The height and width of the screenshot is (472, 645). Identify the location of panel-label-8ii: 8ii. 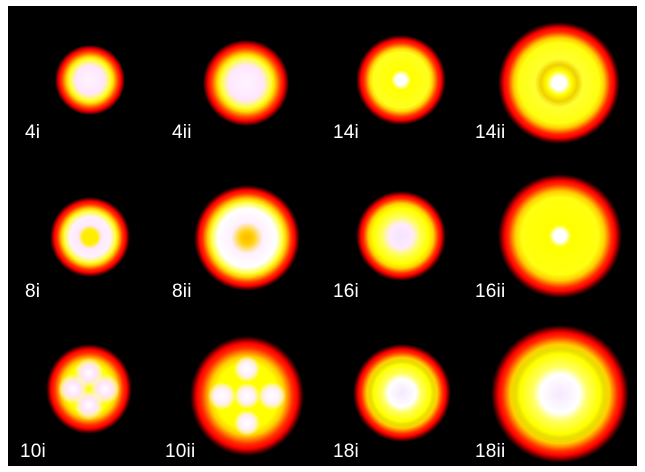
(182, 291).